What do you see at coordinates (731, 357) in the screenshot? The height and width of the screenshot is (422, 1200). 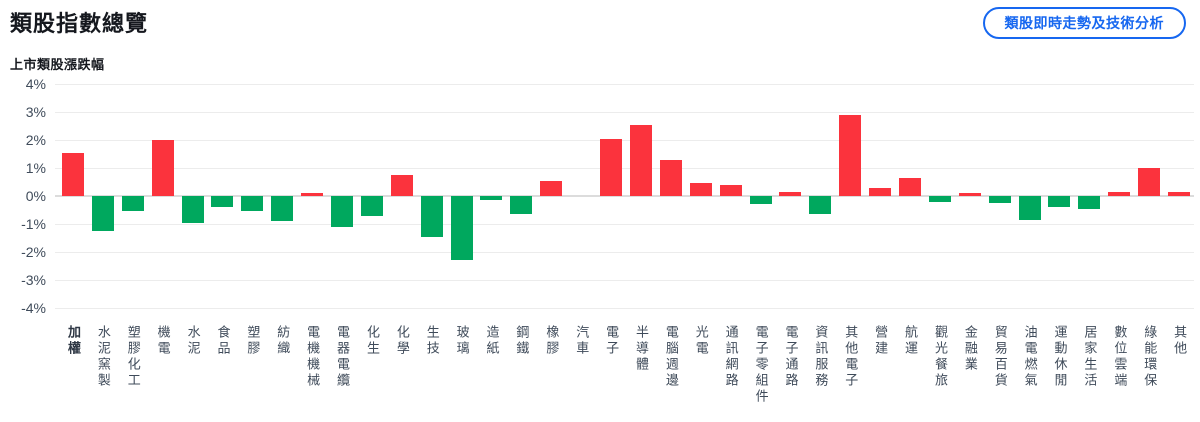 I see `x-axis-label: 通訊網路` at bounding box center [731, 357].